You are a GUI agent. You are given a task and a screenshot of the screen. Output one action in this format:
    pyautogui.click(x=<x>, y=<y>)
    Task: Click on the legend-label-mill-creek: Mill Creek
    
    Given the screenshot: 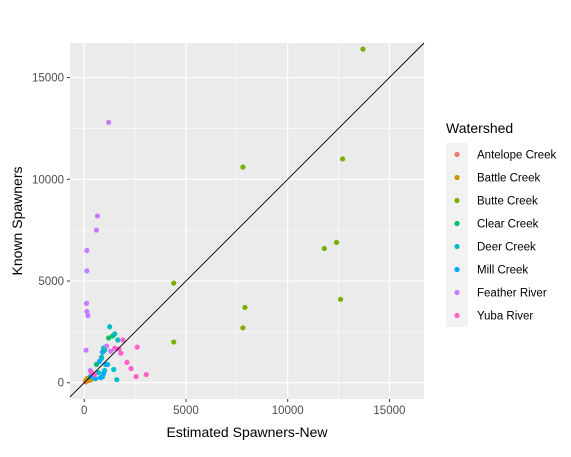 What is the action you would take?
    pyautogui.click(x=502, y=271)
    